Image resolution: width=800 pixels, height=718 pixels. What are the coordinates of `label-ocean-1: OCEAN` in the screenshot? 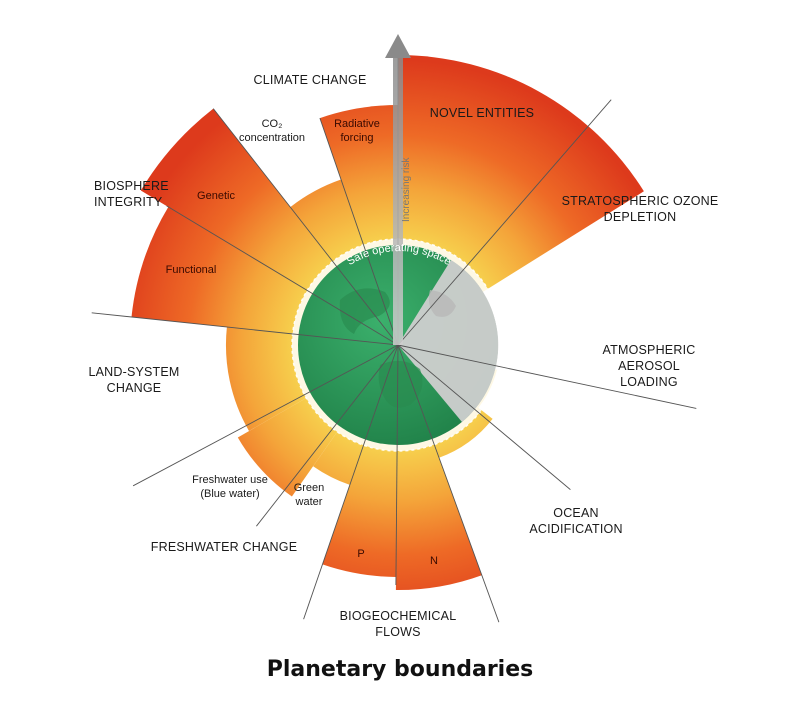 It's located at (575, 513).